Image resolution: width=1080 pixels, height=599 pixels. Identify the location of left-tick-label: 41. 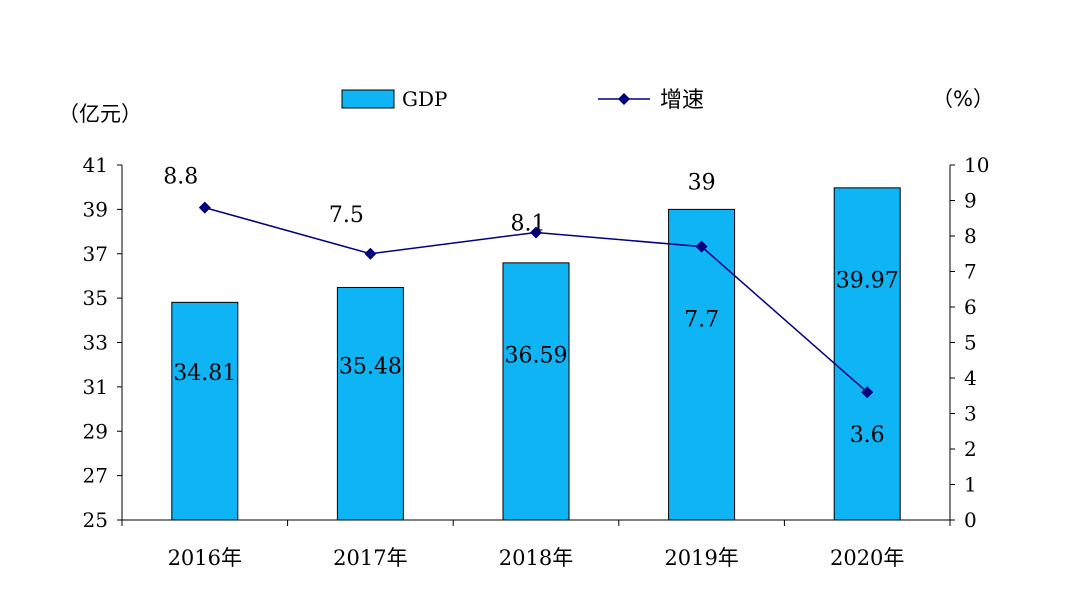
(95, 165).